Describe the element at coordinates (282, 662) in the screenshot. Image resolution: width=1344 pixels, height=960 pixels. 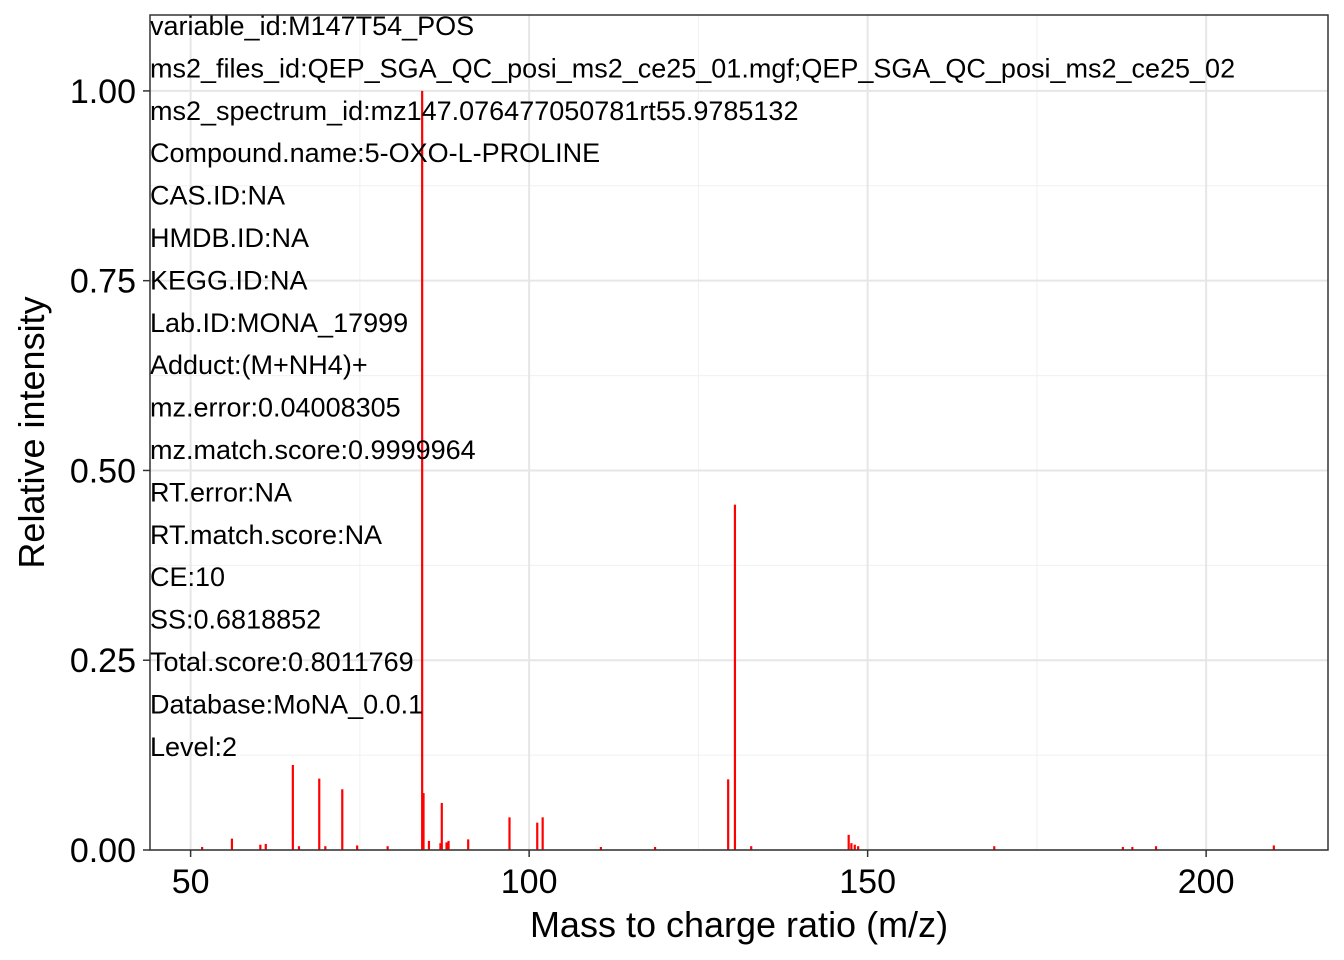
I see `annotation-line: Total.score:0.8011769` at that location.